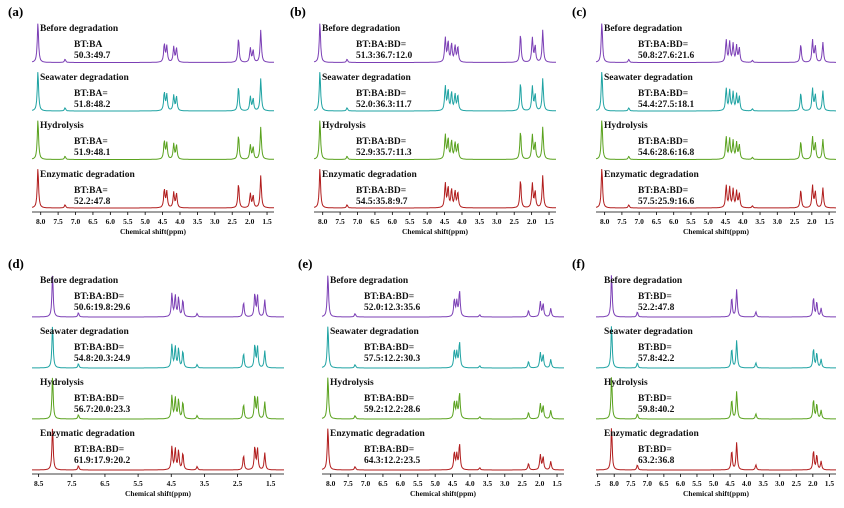 Image resolution: width=844 pixels, height=508 pixels. Describe the element at coordinates (392, 354) in the screenshot. I see `composition-ratio: BT:BA:BD= 57.5:12.2:30.3` at that location.